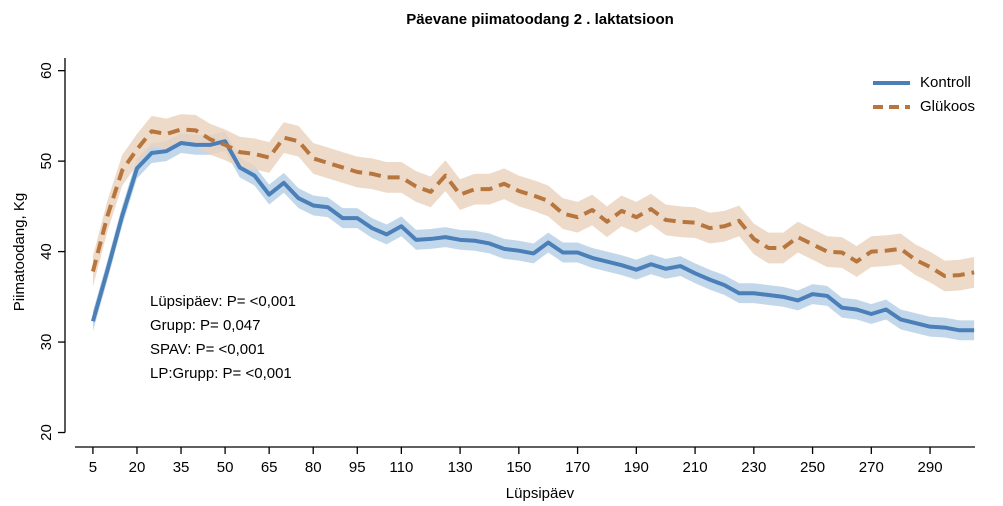 This screenshot has height=506, width=1003. Describe the element at coordinates (205, 325) in the screenshot. I see `annotation: Grupp: P= 0,047` at that location.